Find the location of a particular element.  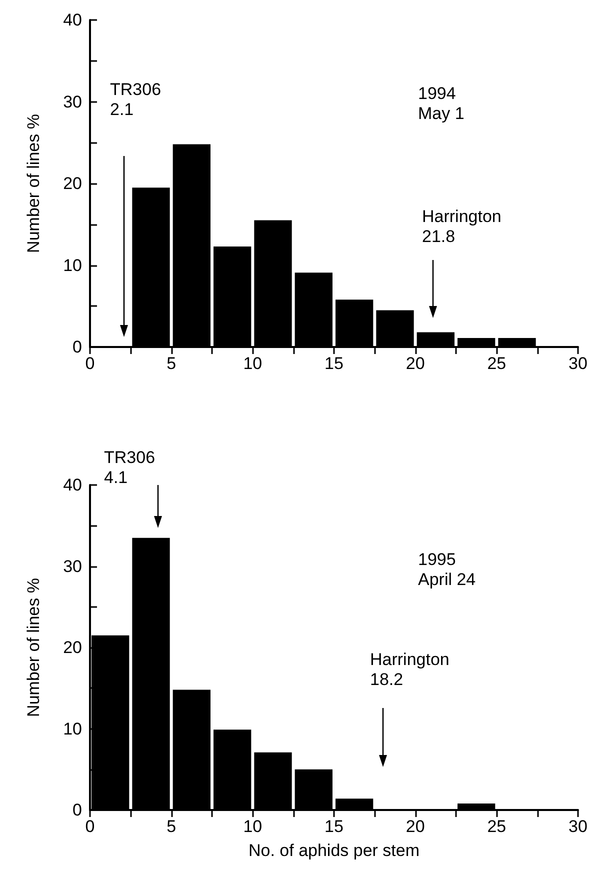

x-axis-title: No. of aphids per stem is located at coordinates (334, 850).